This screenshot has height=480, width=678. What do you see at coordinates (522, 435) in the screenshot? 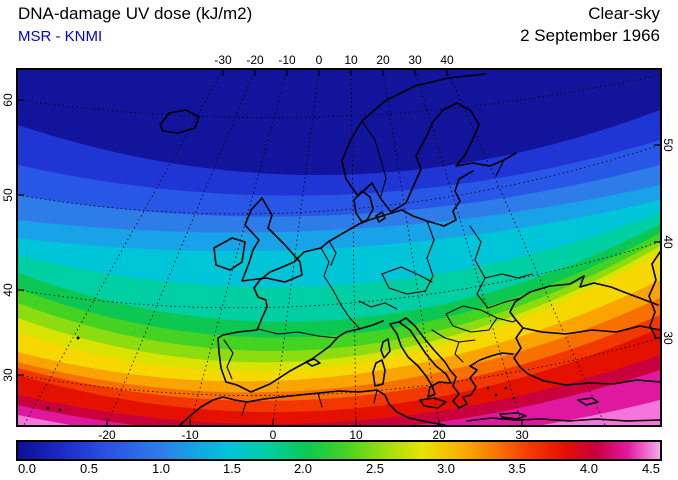
I see `bottom-tick-30: 30` at bounding box center [522, 435].